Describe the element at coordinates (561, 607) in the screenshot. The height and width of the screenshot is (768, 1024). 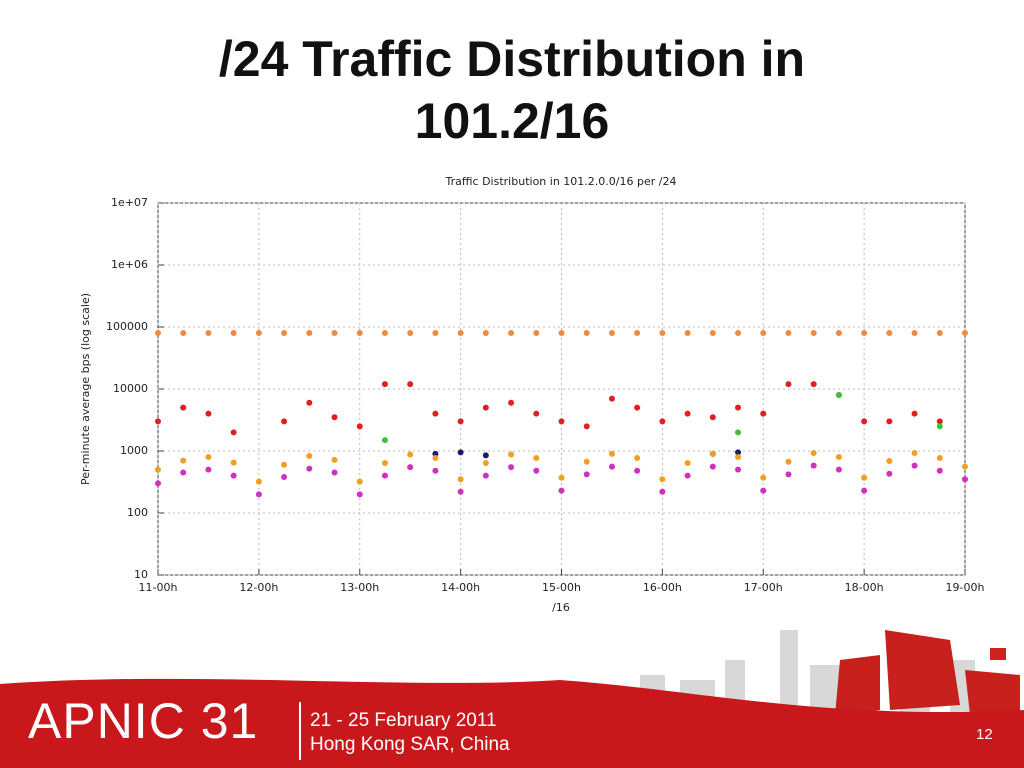
I see `x-axis-label: /16` at that location.